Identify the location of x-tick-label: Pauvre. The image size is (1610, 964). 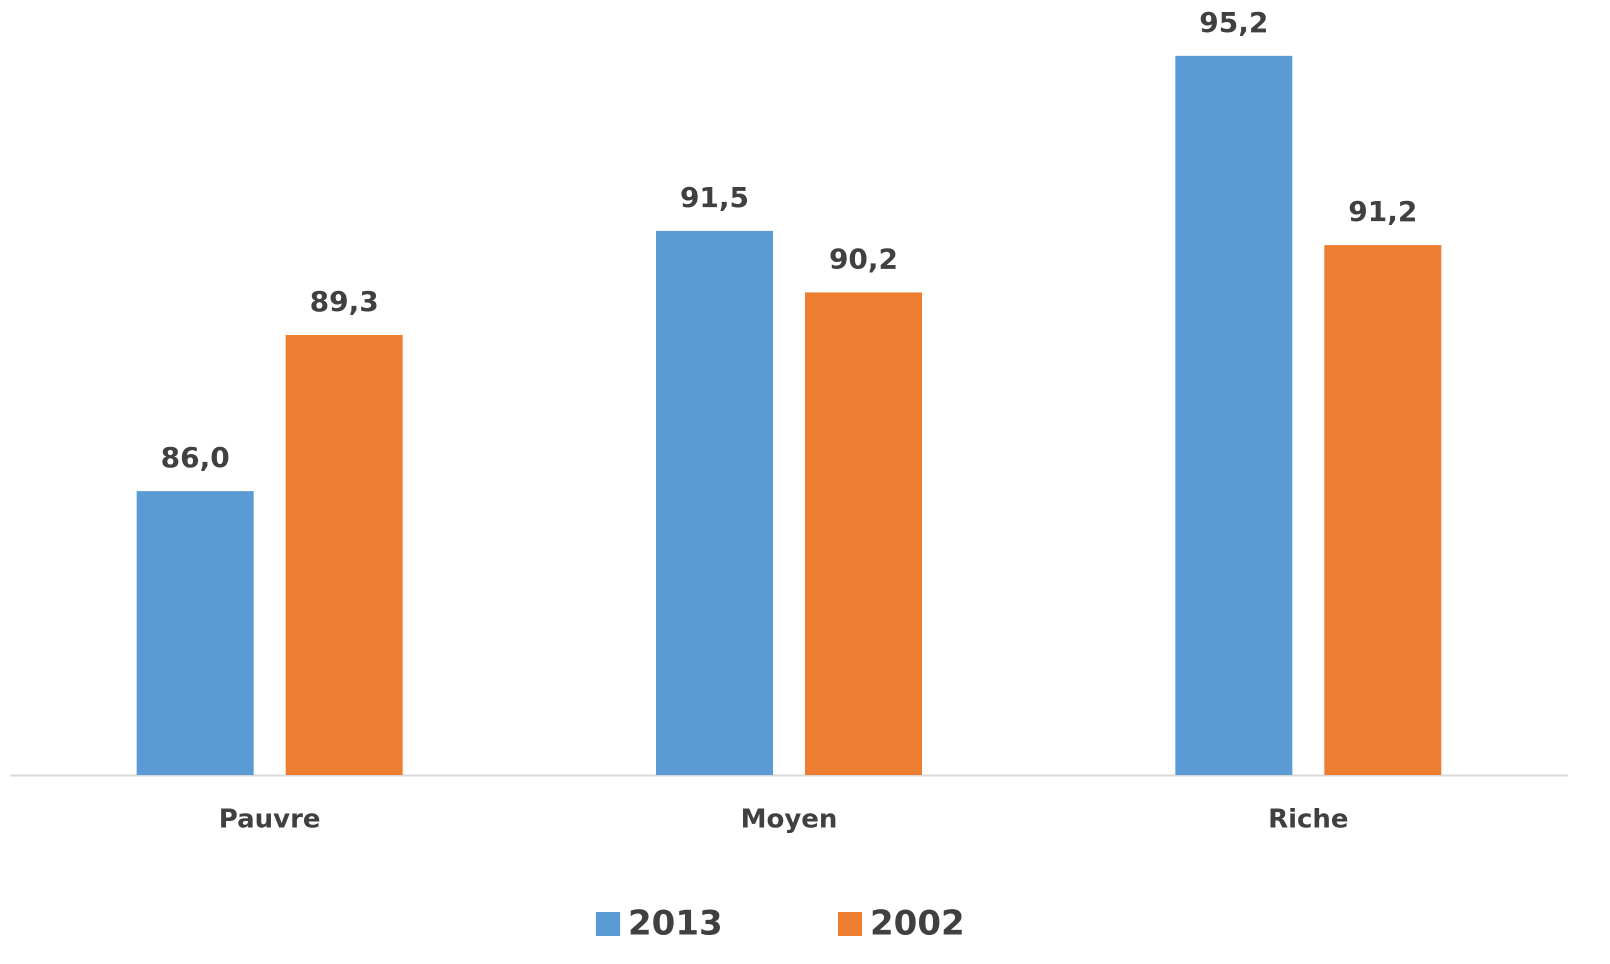
(270, 820).